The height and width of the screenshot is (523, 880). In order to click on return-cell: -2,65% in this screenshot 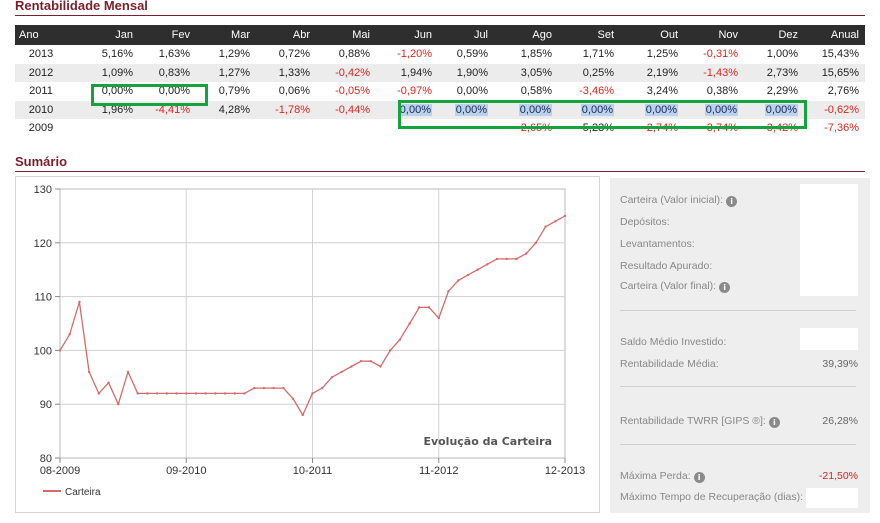, I will do `click(534, 128)`.